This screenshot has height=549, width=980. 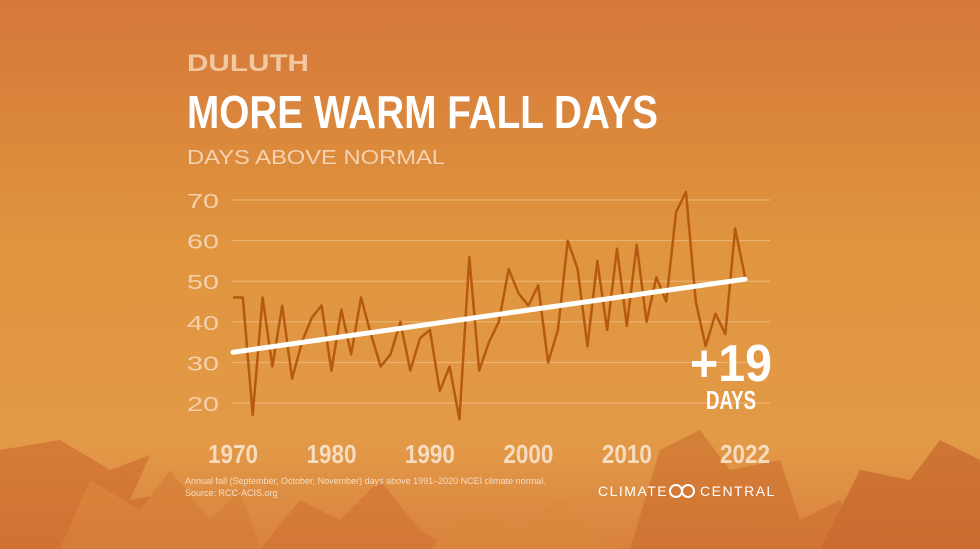 What do you see at coordinates (203, 324) in the screenshot?
I see `y-tick-label: 40` at bounding box center [203, 324].